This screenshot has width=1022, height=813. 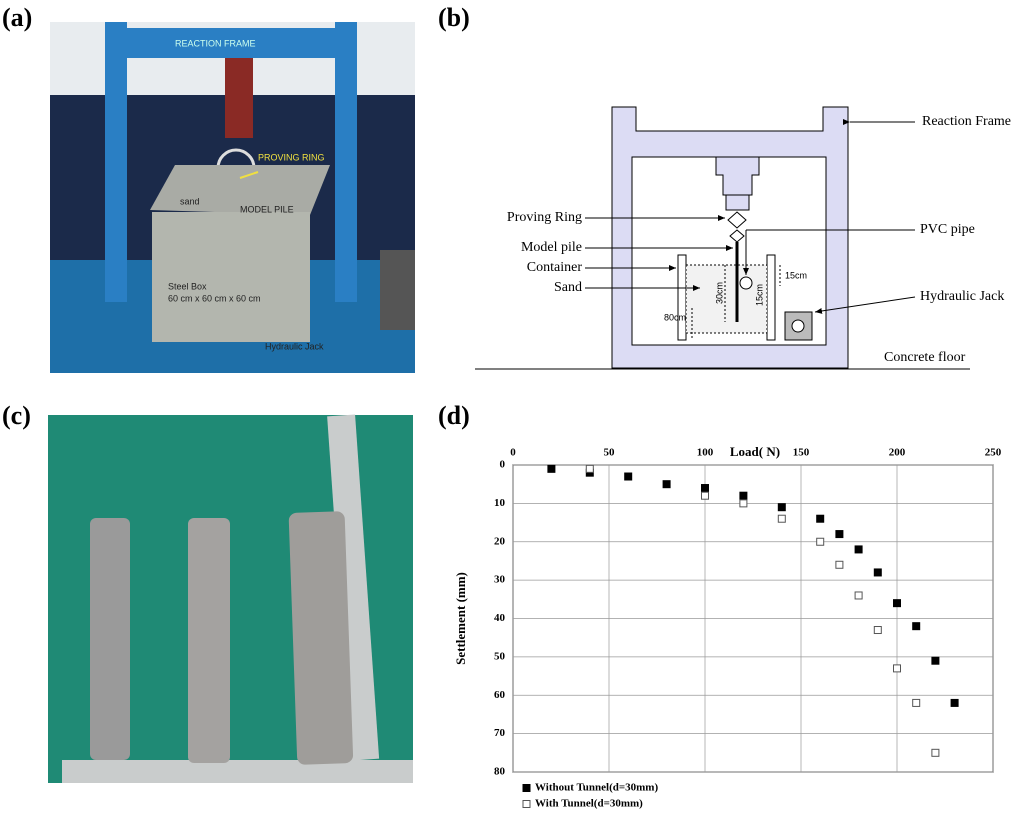 What do you see at coordinates (267, 209) in the screenshot?
I see `photo-label: MODEL PILE` at bounding box center [267, 209].